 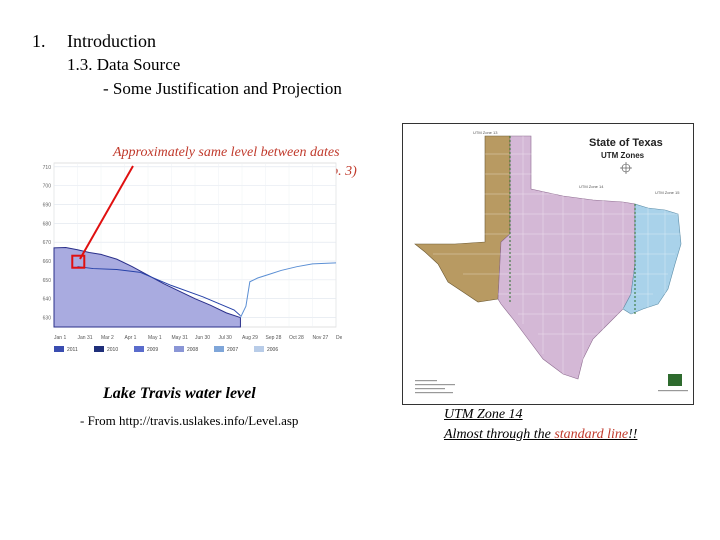 I want to click on chart-legend-label: 2007, so click(x=232, y=350).